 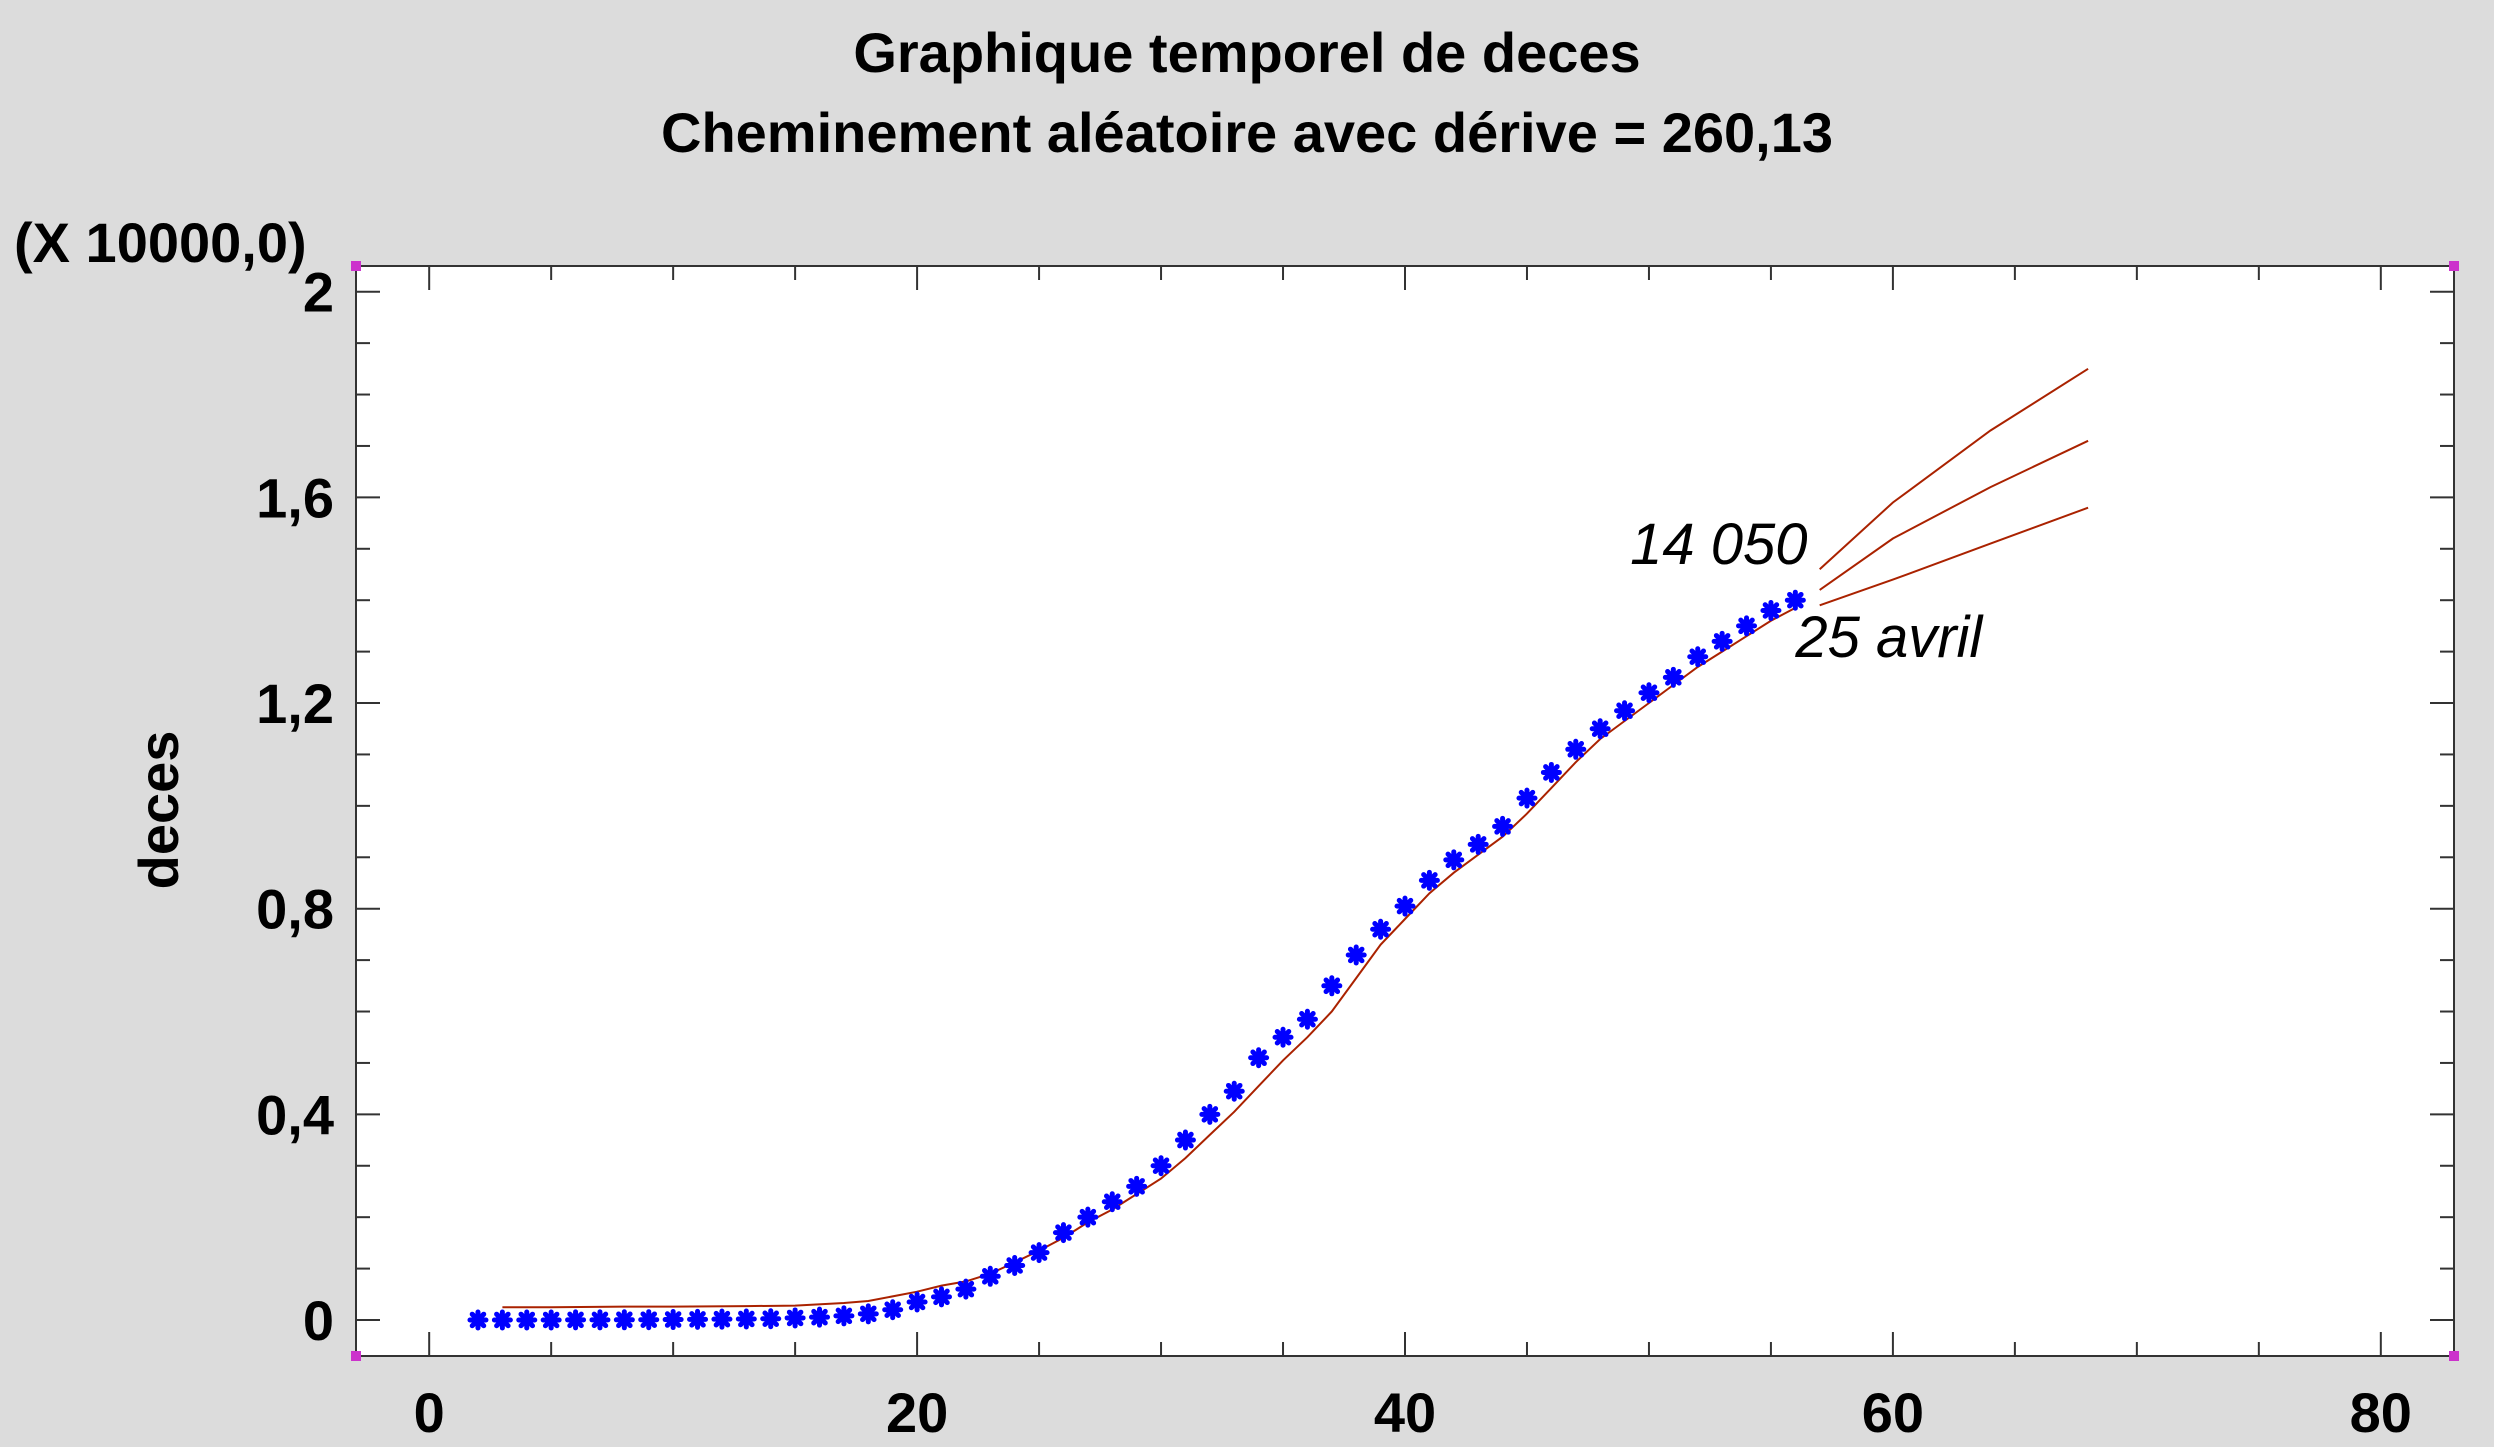 I want to click on y-tick-label: 0, so click(x=318, y=1320).